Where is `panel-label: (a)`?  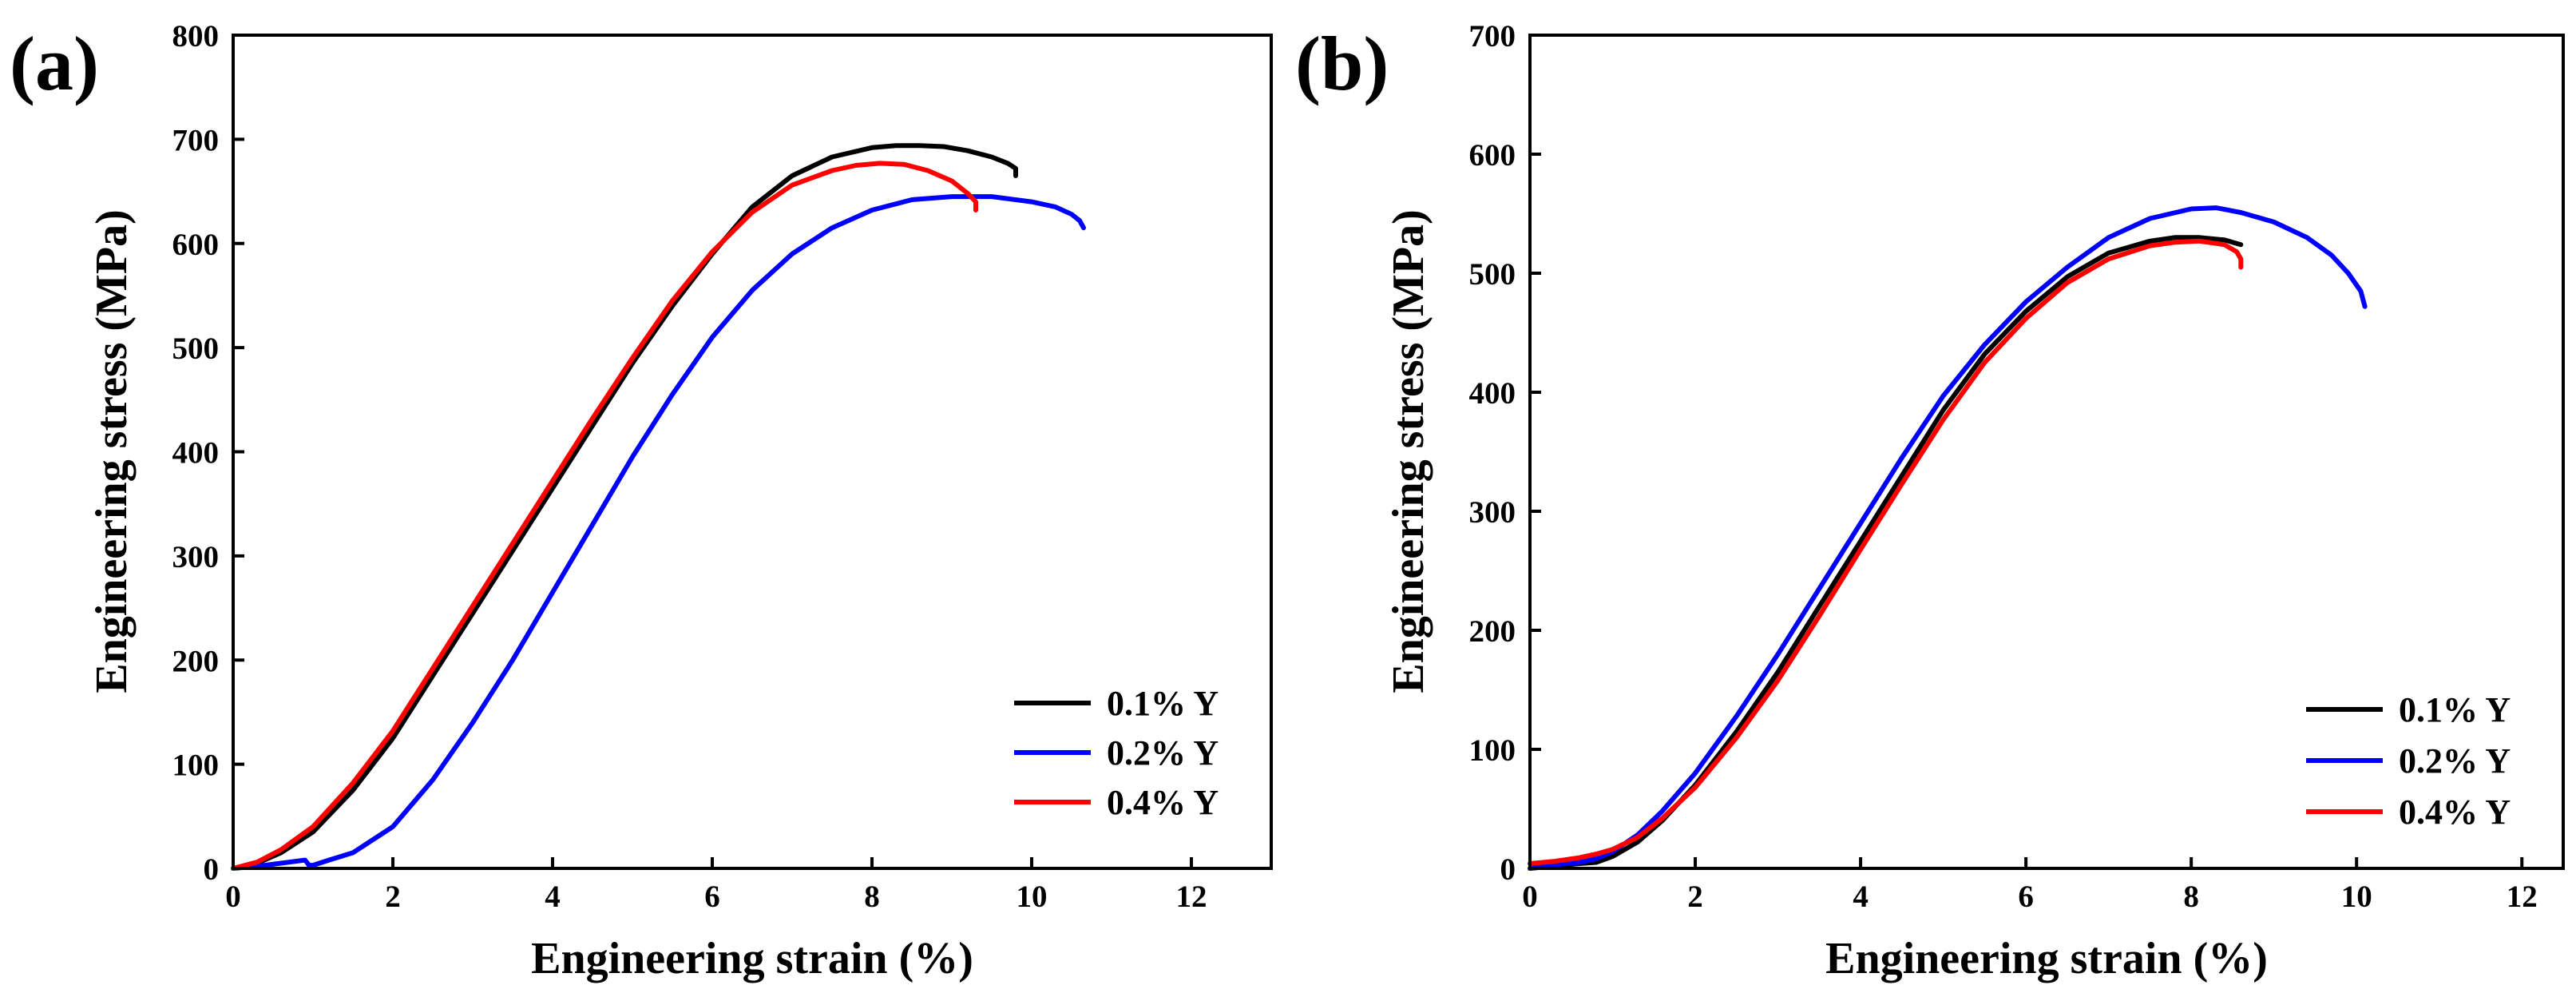
panel-label: (a) is located at coordinates (55, 64).